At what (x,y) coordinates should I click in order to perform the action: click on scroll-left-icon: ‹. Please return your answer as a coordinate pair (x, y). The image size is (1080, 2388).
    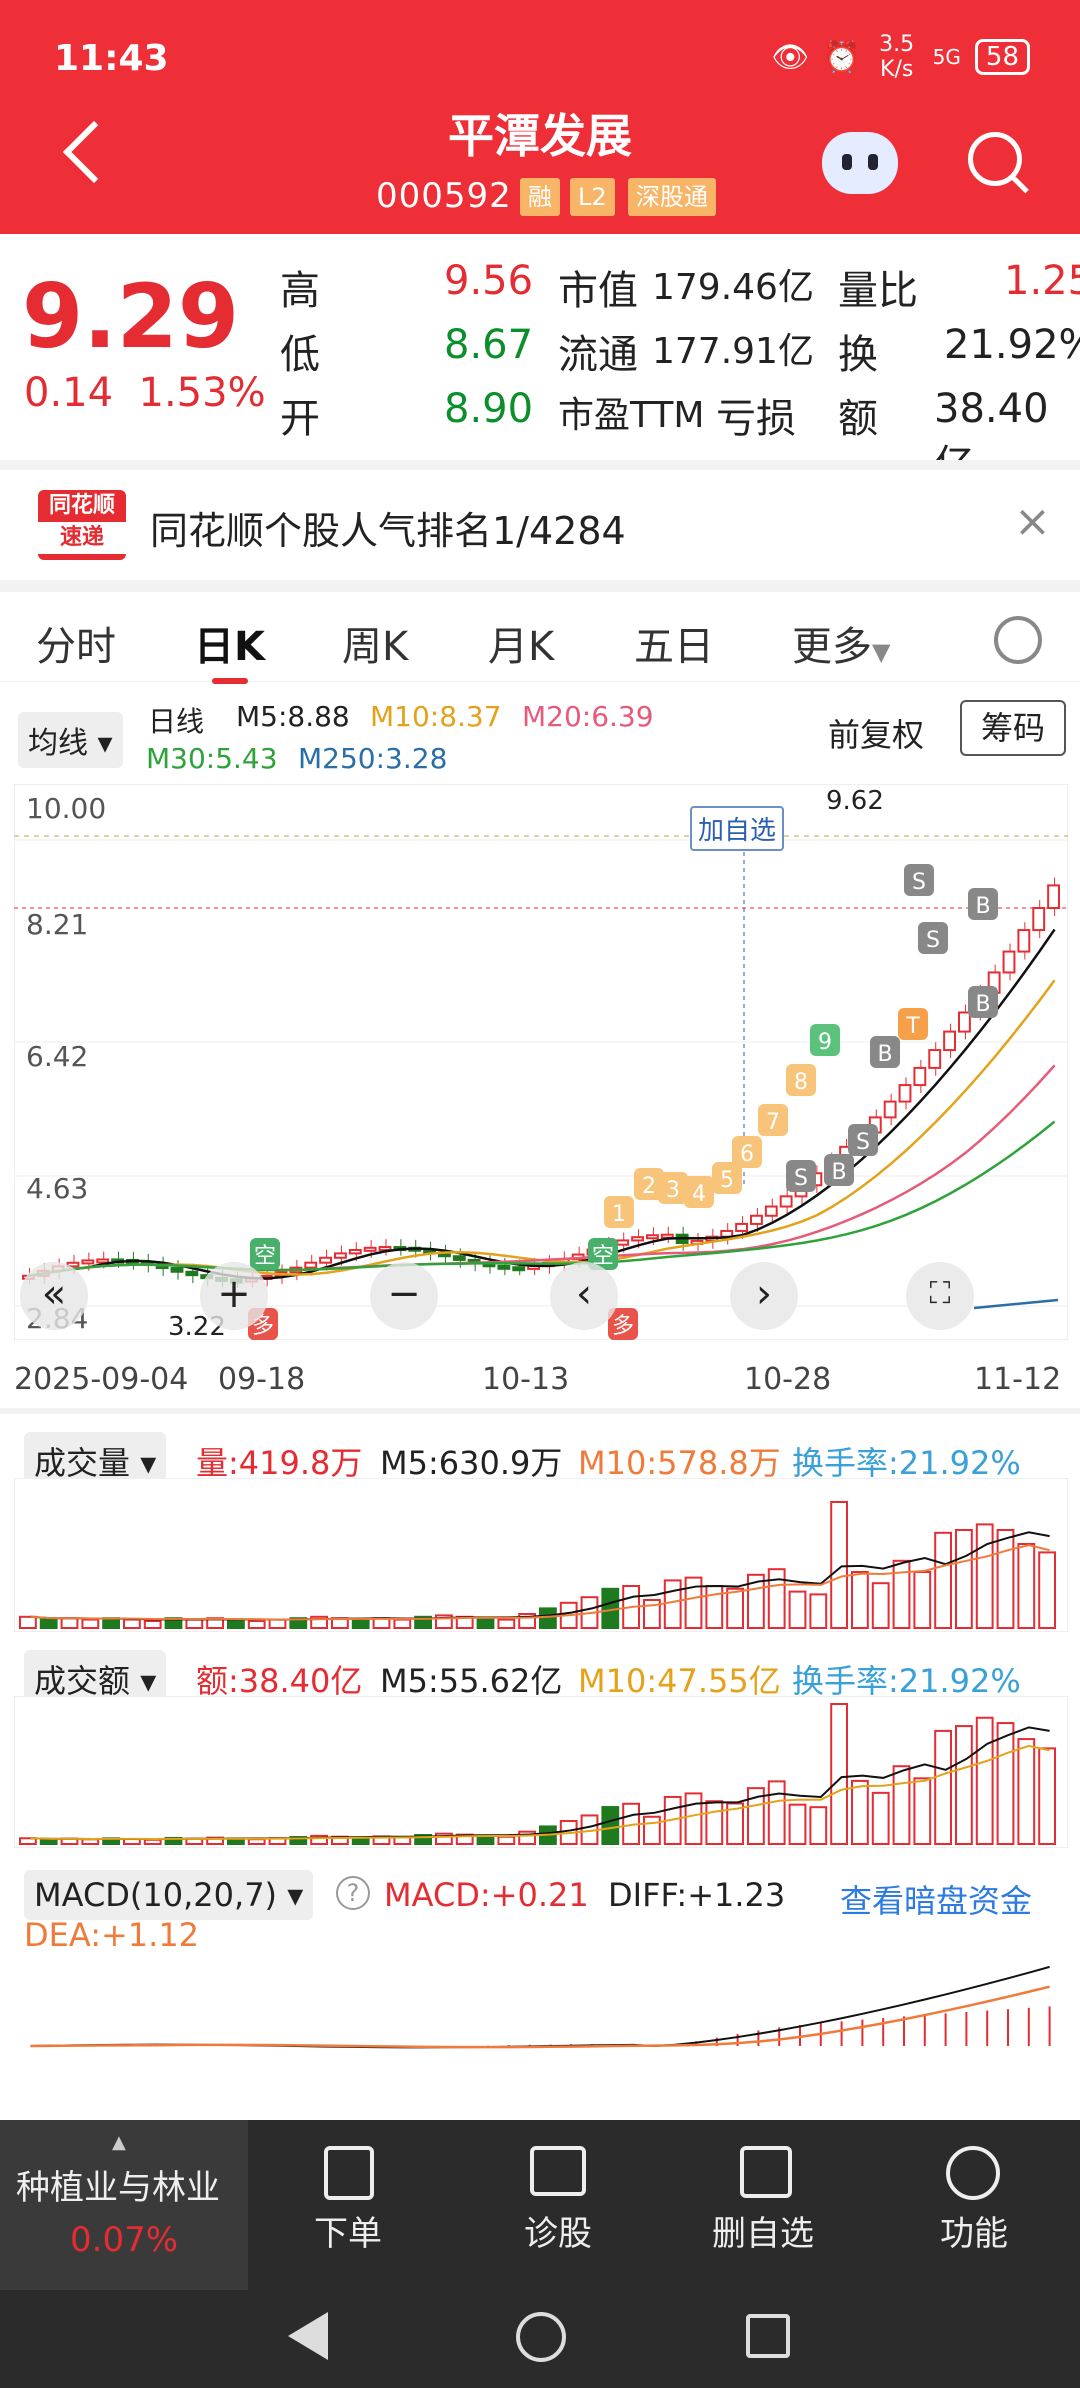
    Looking at the image, I should click on (584, 1296).